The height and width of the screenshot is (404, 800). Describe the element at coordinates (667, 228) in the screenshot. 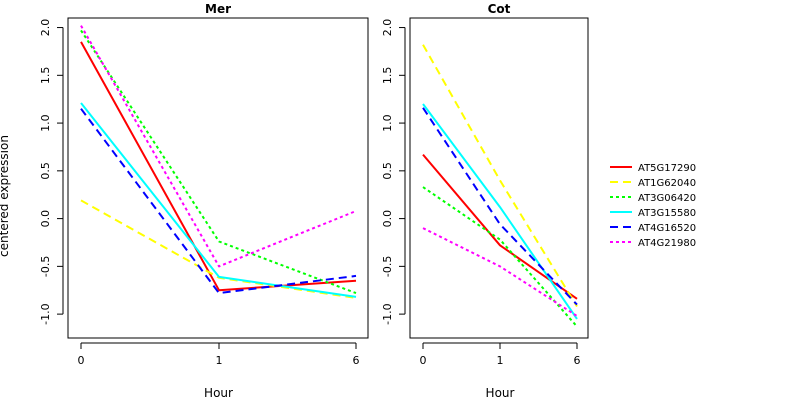

I see `legend-label: AT4G16520` at that location.